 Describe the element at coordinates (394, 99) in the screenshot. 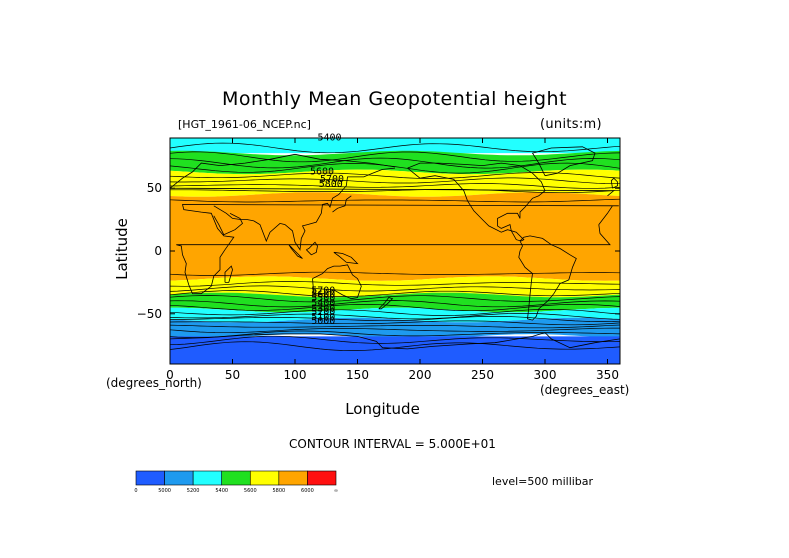

I see `chart-title: Monthly Mean Geopotential height` at that location.